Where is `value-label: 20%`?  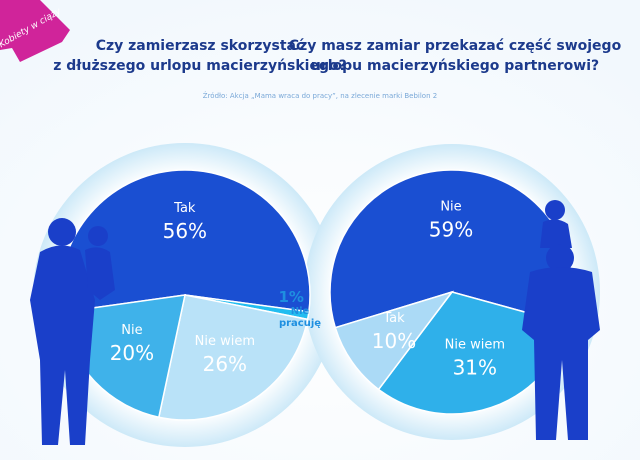
value-label: 20% is located at coordinates (132, 353).